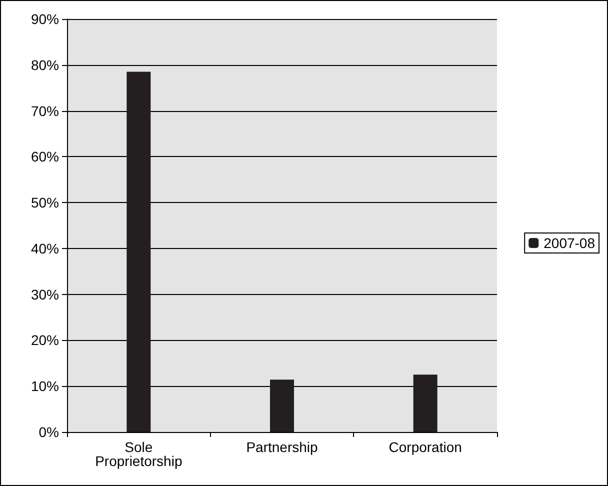 The height and width of the screenshot is (486, 608). What do you see at coordinates (570, 243) in the screenshot?
I see `legend-label: 2007-08` at bounding box center [570, 243].